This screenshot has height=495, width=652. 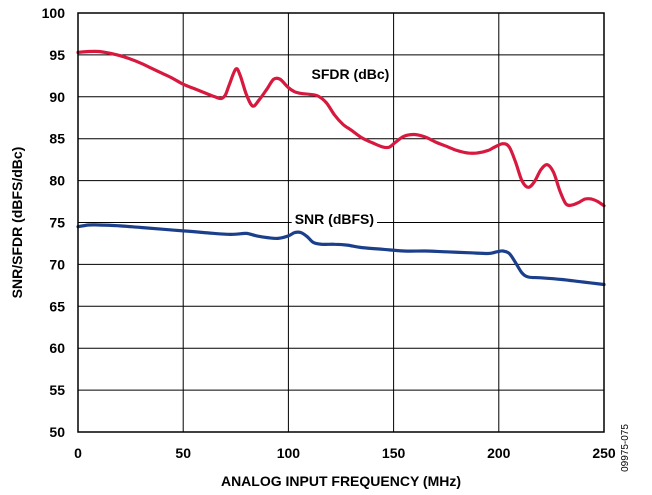 I want to click on y-tick-label: 95, so click(x=57, y=55).